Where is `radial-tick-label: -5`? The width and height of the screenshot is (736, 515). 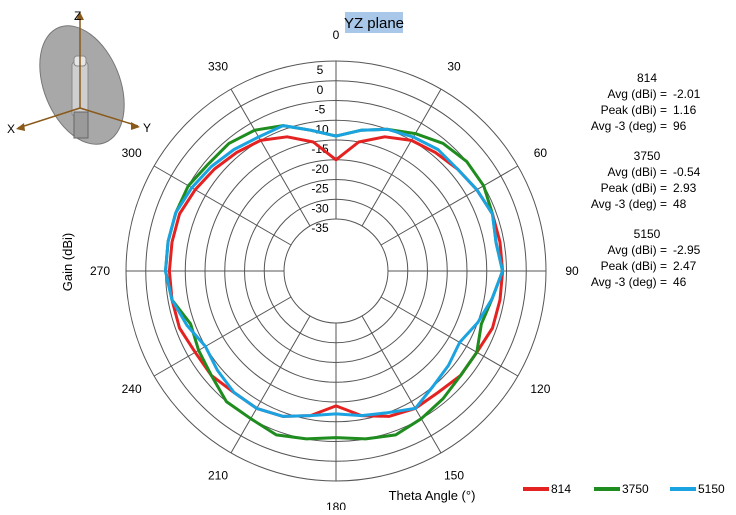 radial-tick-label: -5 is located at coordinates (320, 110).